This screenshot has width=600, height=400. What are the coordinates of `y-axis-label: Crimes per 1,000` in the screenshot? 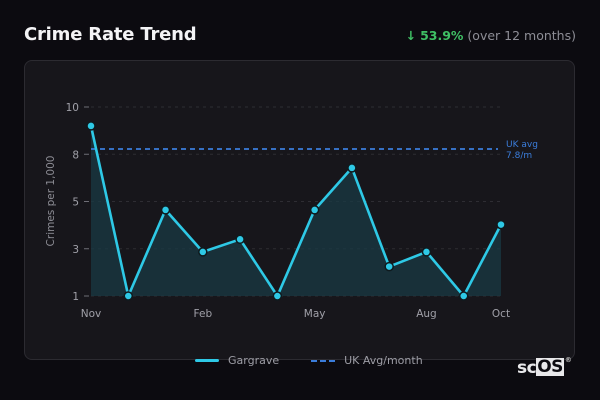 It's located at (51, 201).